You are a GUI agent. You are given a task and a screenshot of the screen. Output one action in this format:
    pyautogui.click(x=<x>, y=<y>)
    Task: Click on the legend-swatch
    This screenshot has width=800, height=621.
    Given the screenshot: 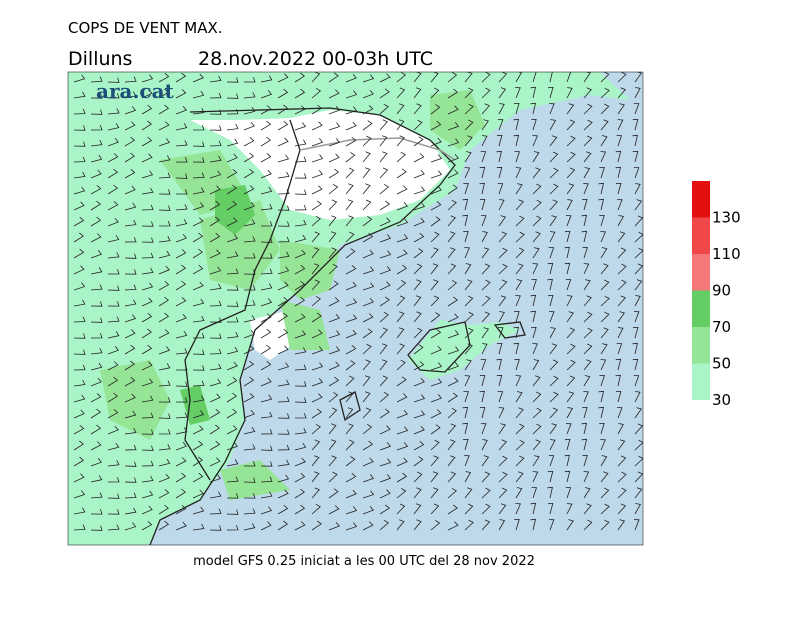 What is the action you would take?
    pyautogui.click(x=701, y=235)
    